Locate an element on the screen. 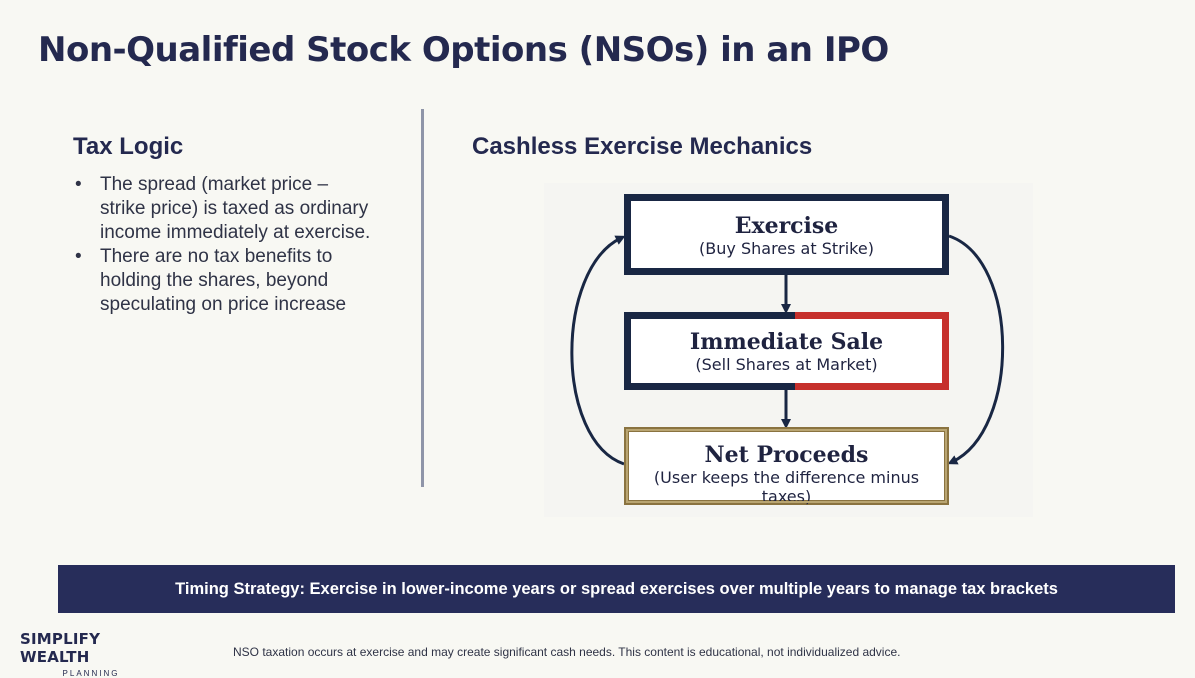 Image resolution: width=1195 pixels, height=678 pixels. exercise-box: Exercise (Buy Shares at Strike) is located at coordinates (786, 234).